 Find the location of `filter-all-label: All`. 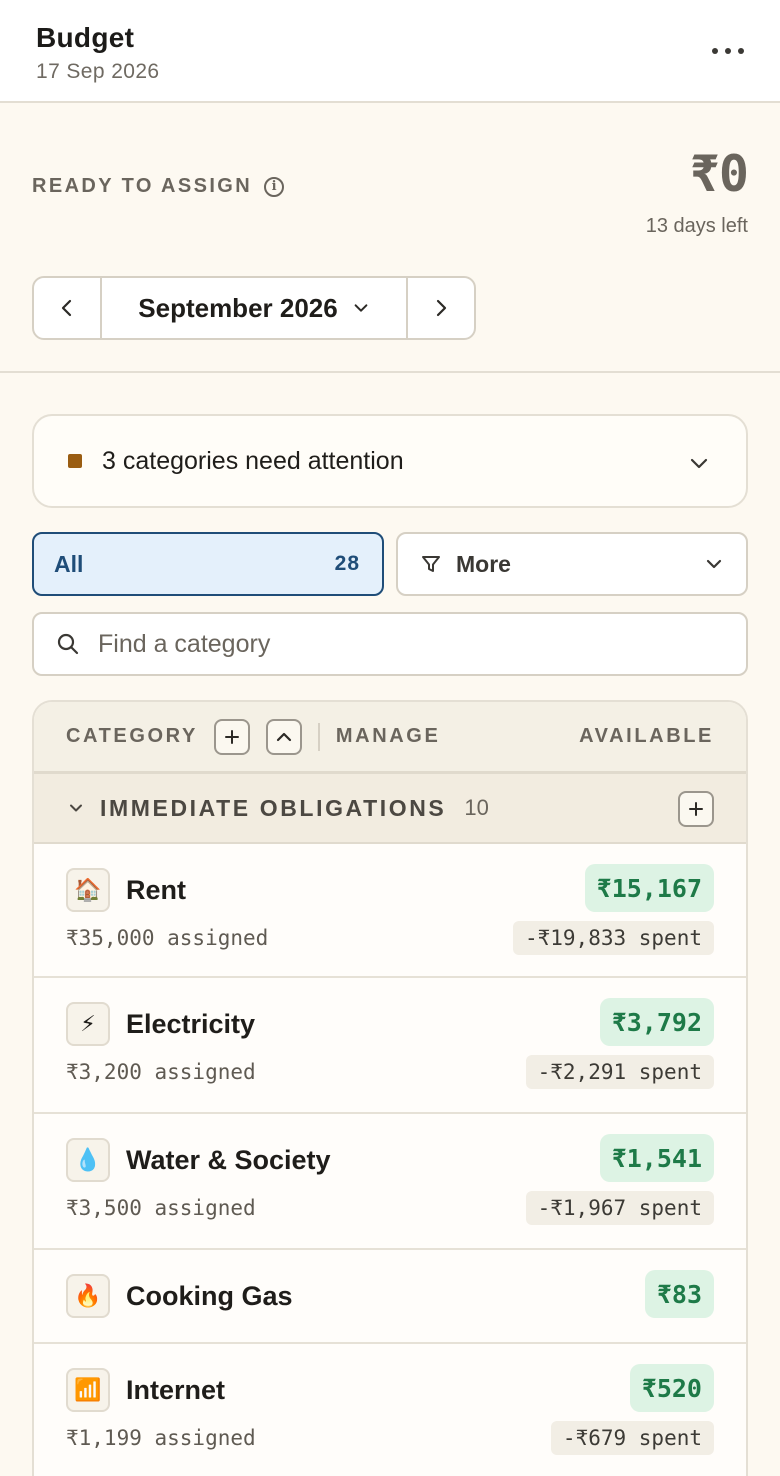

filter-all-label: All is located at coordinates (69, 563).